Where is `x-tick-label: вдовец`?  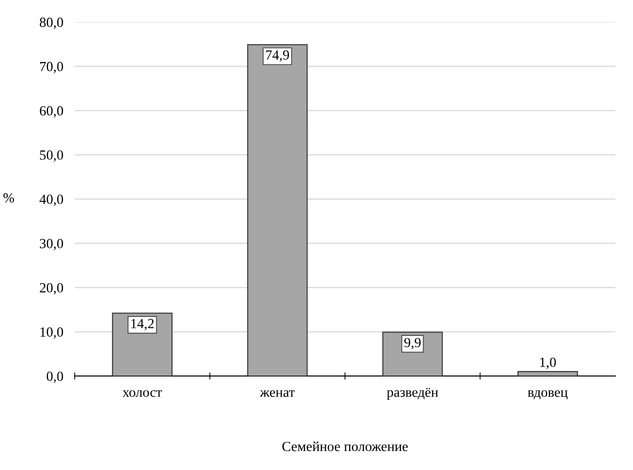
x-tick-label: вдовец is located at coordinates (548, 395).